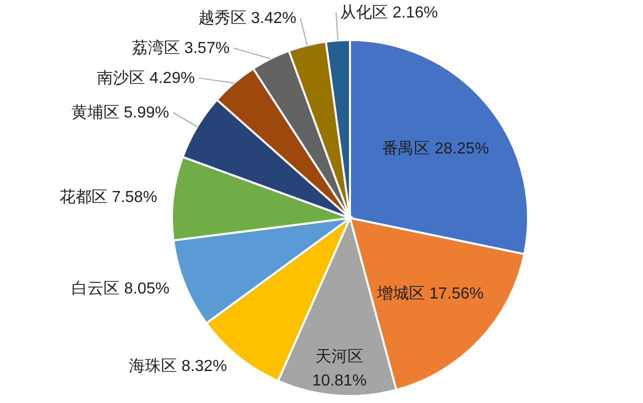  What do you see at coordinates (339, 381) in the screenshot?
I see `data-label: 10.81%` at bounding box center [339, 381].